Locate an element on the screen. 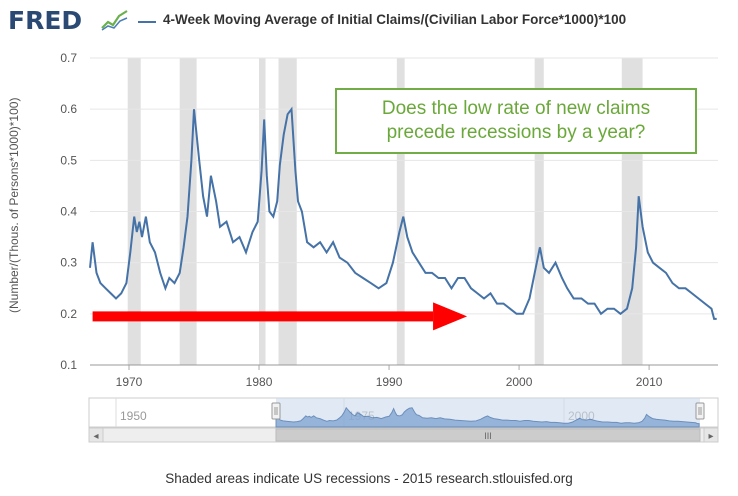 This screenshot has height=496, width=738. callout-line-1: Does the low rate of new claims is located at coordinates (516, 108).